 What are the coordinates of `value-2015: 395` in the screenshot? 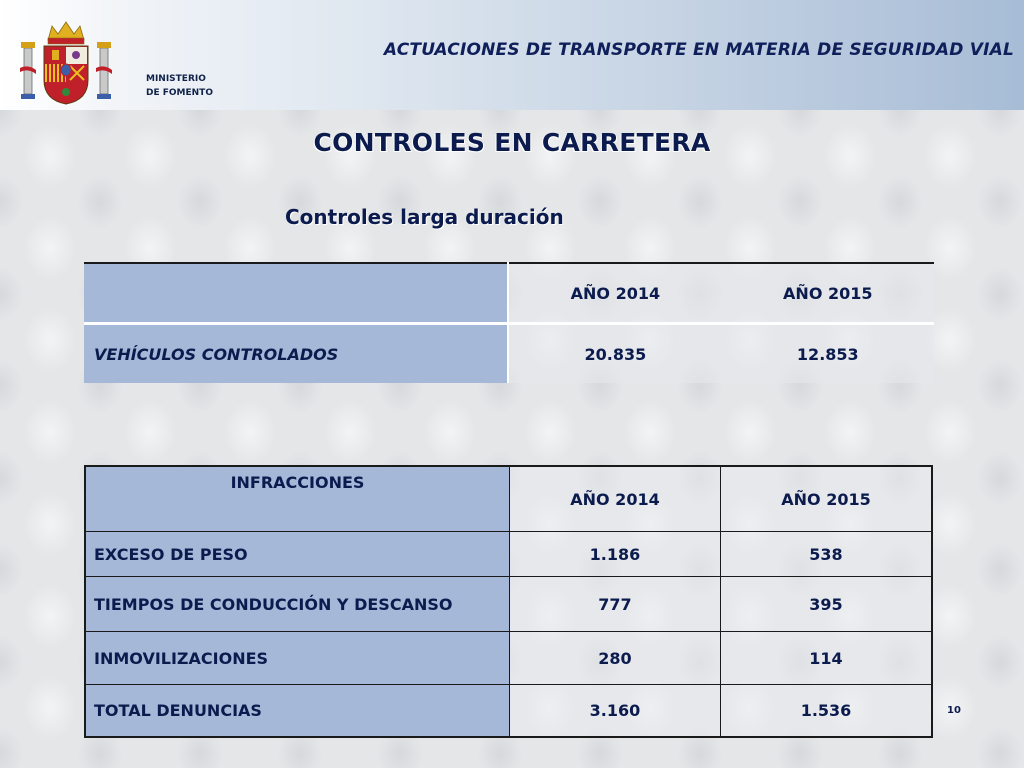 It's located at (826, 604).